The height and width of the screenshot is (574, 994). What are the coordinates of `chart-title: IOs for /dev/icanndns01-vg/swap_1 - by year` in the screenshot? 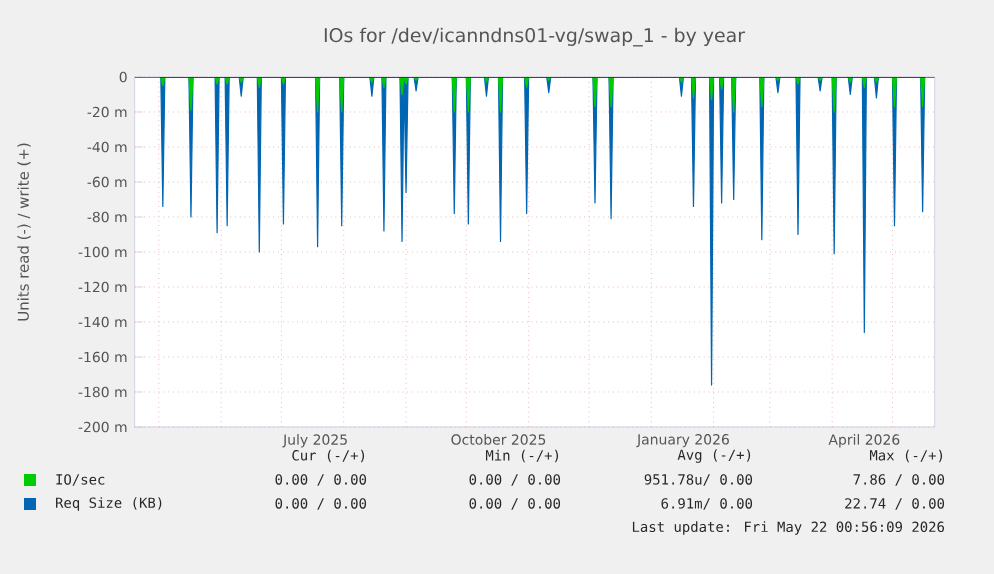 It's located at (535, 37).